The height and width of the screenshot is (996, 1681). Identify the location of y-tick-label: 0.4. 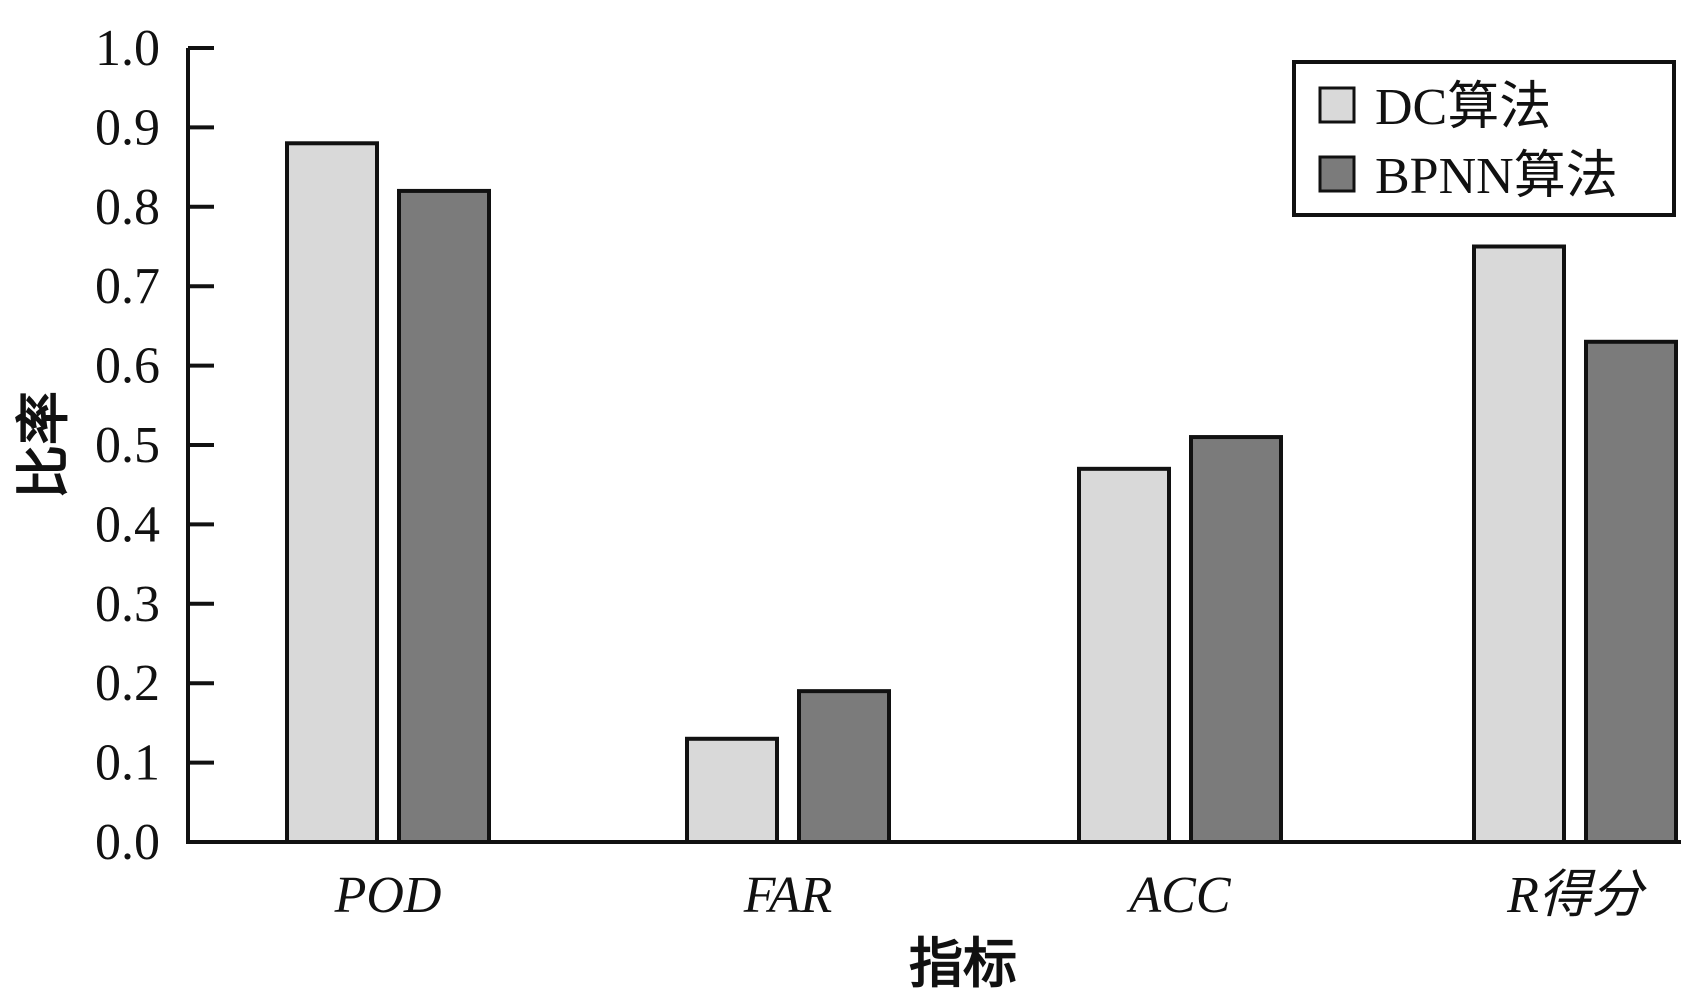
(127, 524).